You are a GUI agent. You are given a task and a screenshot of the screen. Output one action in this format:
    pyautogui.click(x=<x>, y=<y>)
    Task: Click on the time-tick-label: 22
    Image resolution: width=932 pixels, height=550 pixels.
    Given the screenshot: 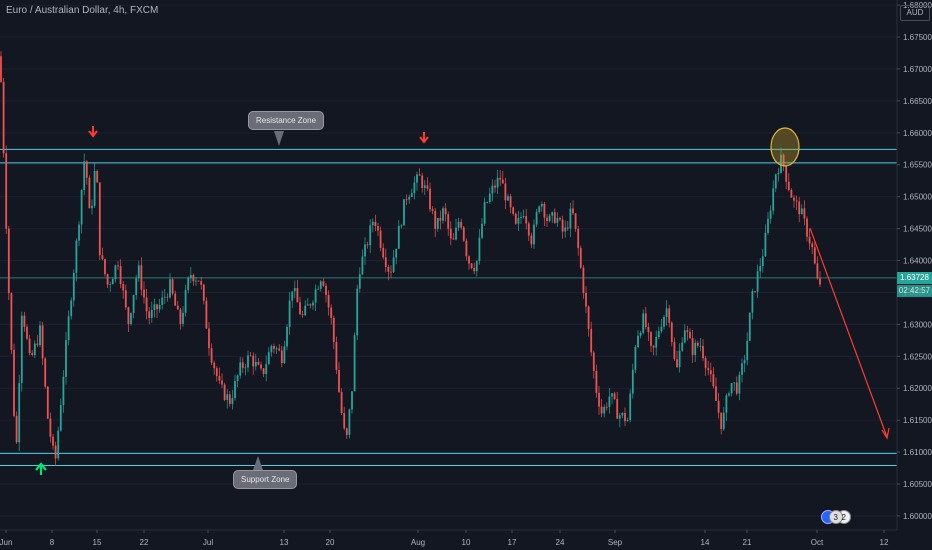 What is the action you would take?
    pyautogui.click(x=144, y=542)
    